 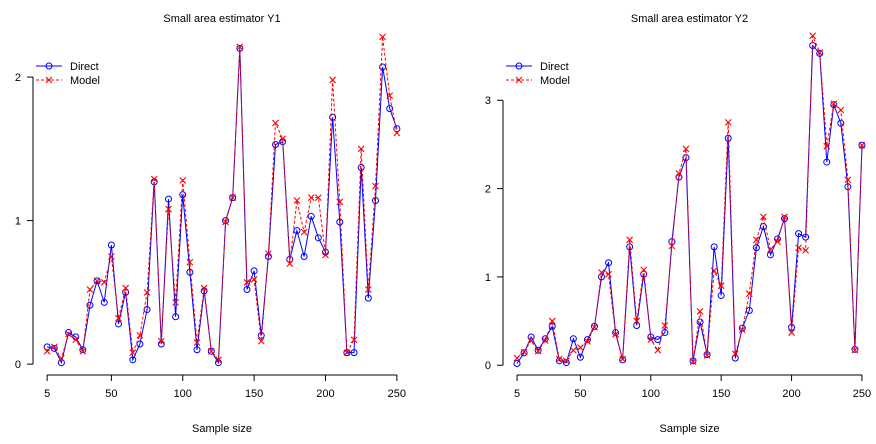 What do you see at coordinates (519, 80) in the screenshot?
I see `legend-marker-model` at bounding box center [519, 80].